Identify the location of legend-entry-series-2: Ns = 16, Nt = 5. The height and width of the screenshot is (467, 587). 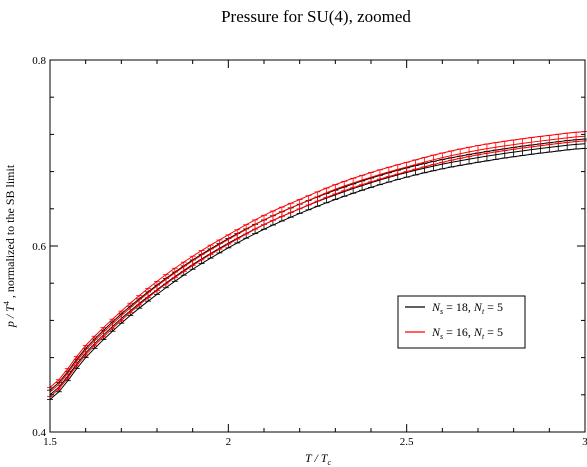
(467, 333).